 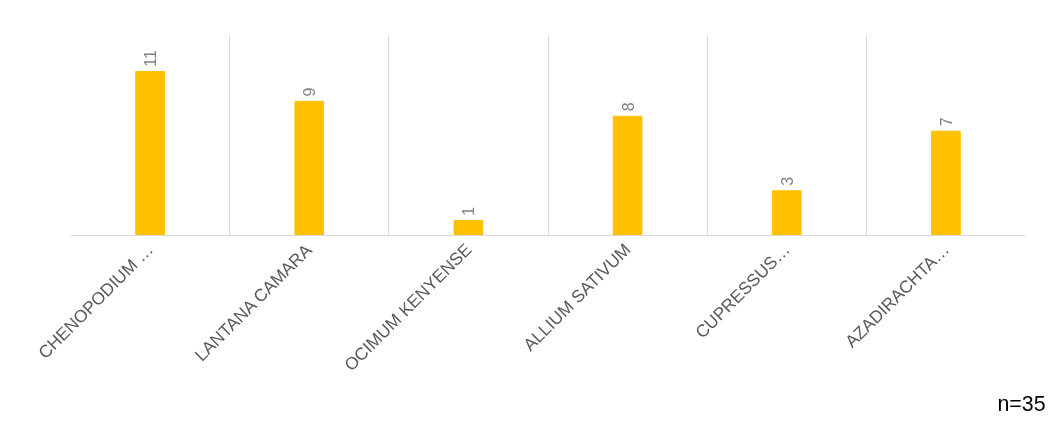 I want to click on data-label: 7, so click(x=946, y=122).